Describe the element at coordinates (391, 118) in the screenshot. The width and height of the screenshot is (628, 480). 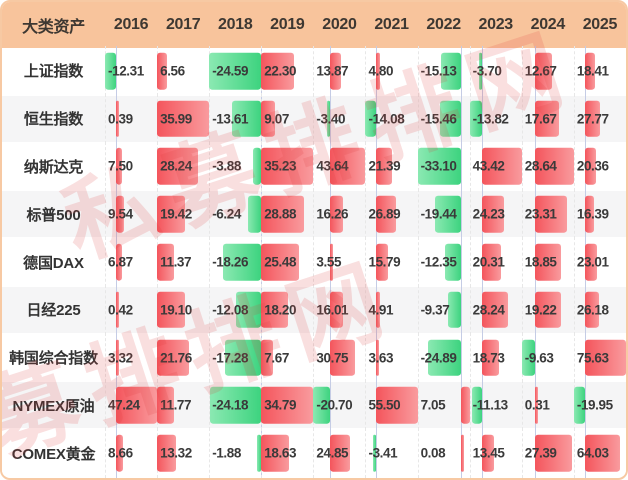
I see `value-cell: -14.08` at that location.